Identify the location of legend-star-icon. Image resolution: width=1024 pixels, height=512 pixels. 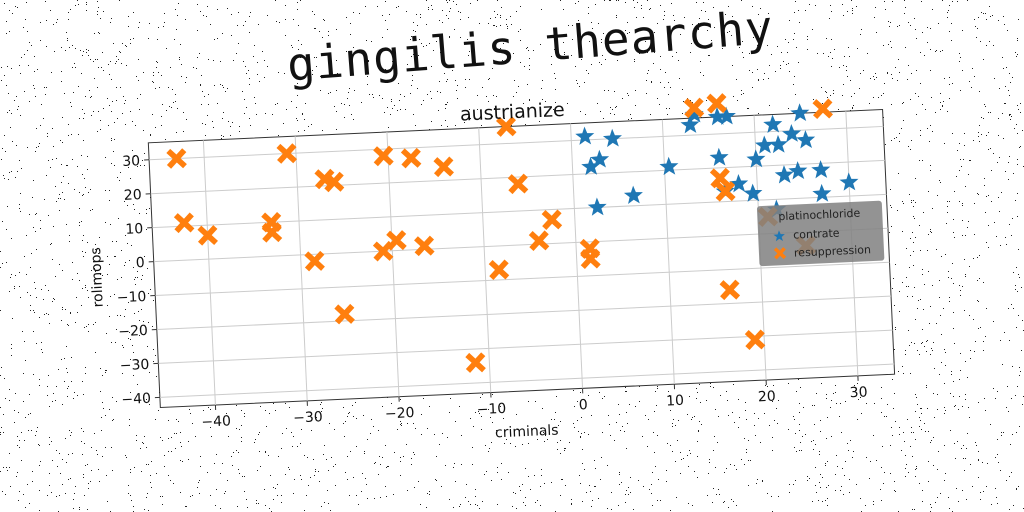
(779, 236).